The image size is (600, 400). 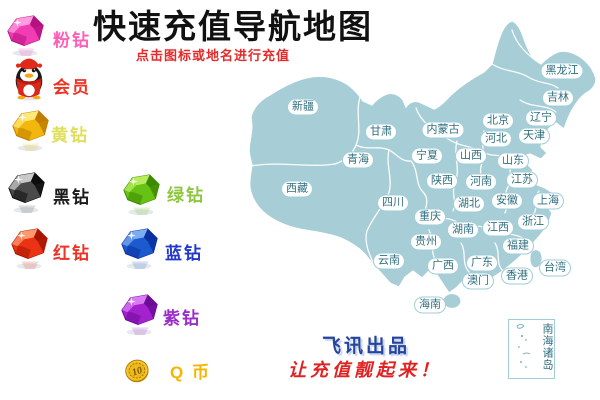 I want to click on map-label-henan: 河南, so click(x=481, y=182).